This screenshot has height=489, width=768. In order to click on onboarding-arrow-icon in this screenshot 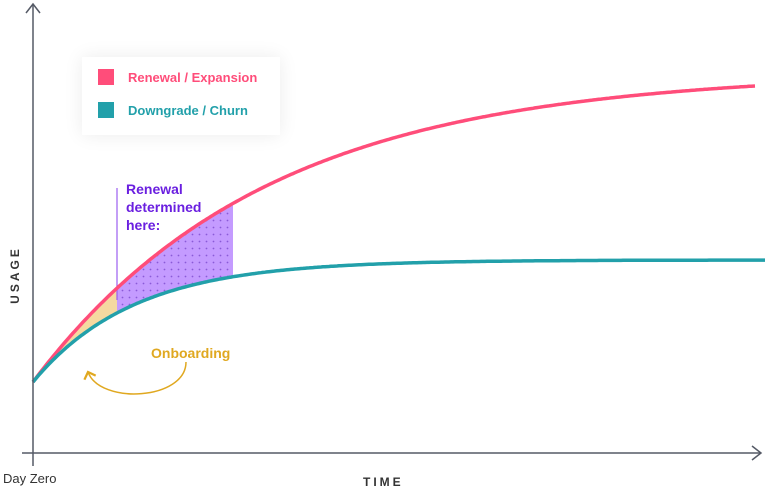, I will do `click(135, 378)`.